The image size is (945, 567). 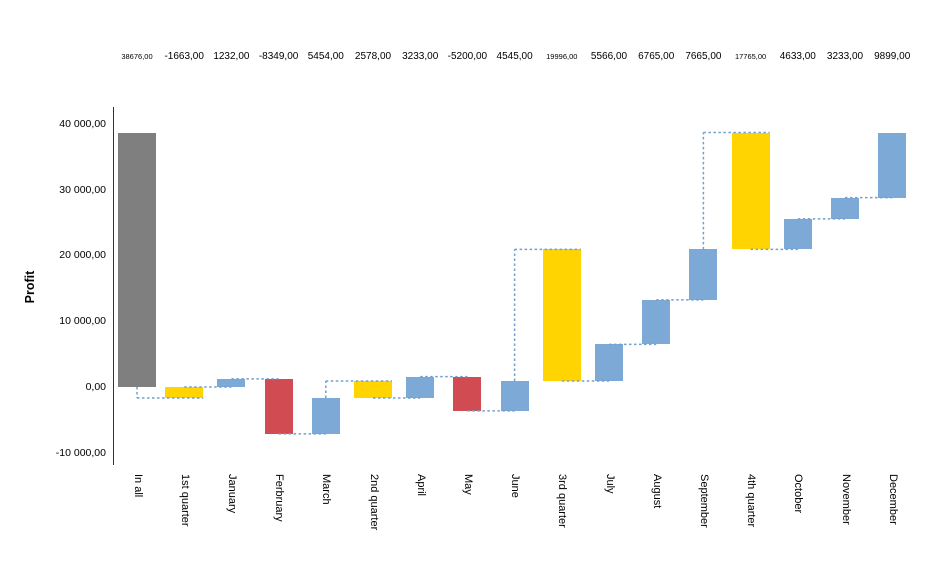 What do you see at coordinates (609, 362) in the screenshot?
I see `bar-july` at bounding box center [609, 362].